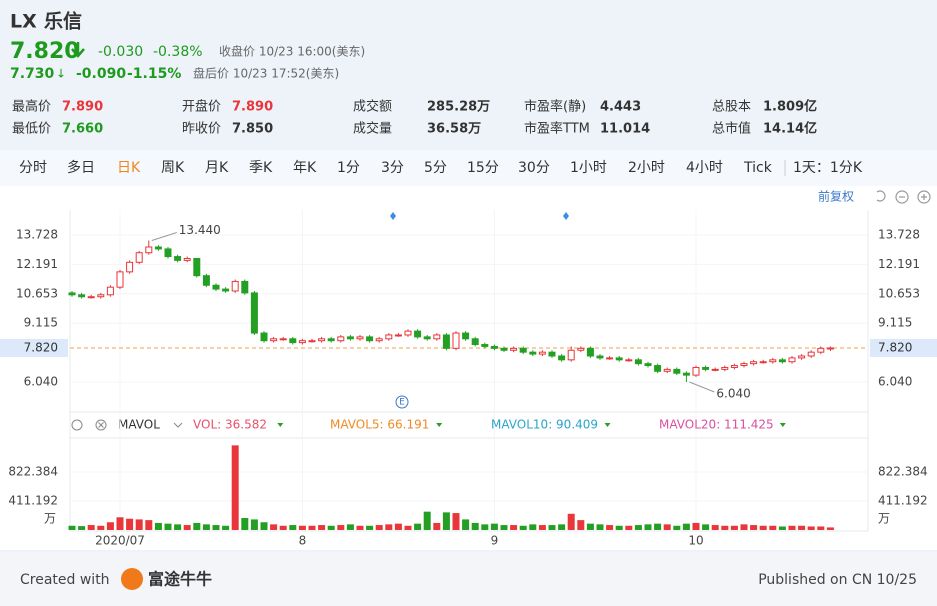 This screenshot has width=937, height=606. Describe the element at coordinates (704, 168) in the screenshot. I see `tab: 4小时` at that location.